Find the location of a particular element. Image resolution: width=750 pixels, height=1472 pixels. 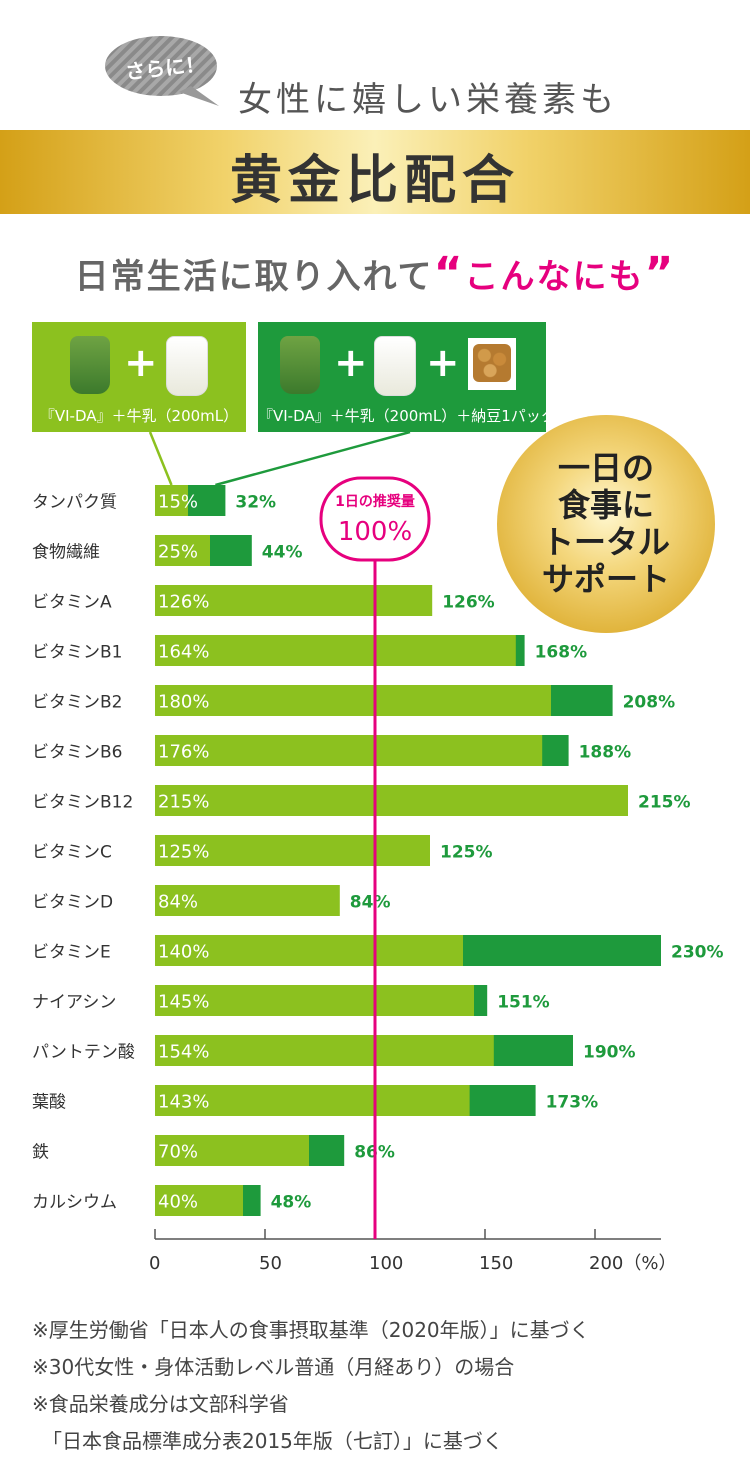

bar-value-label: 40% is located at coordinates (178, 1202).